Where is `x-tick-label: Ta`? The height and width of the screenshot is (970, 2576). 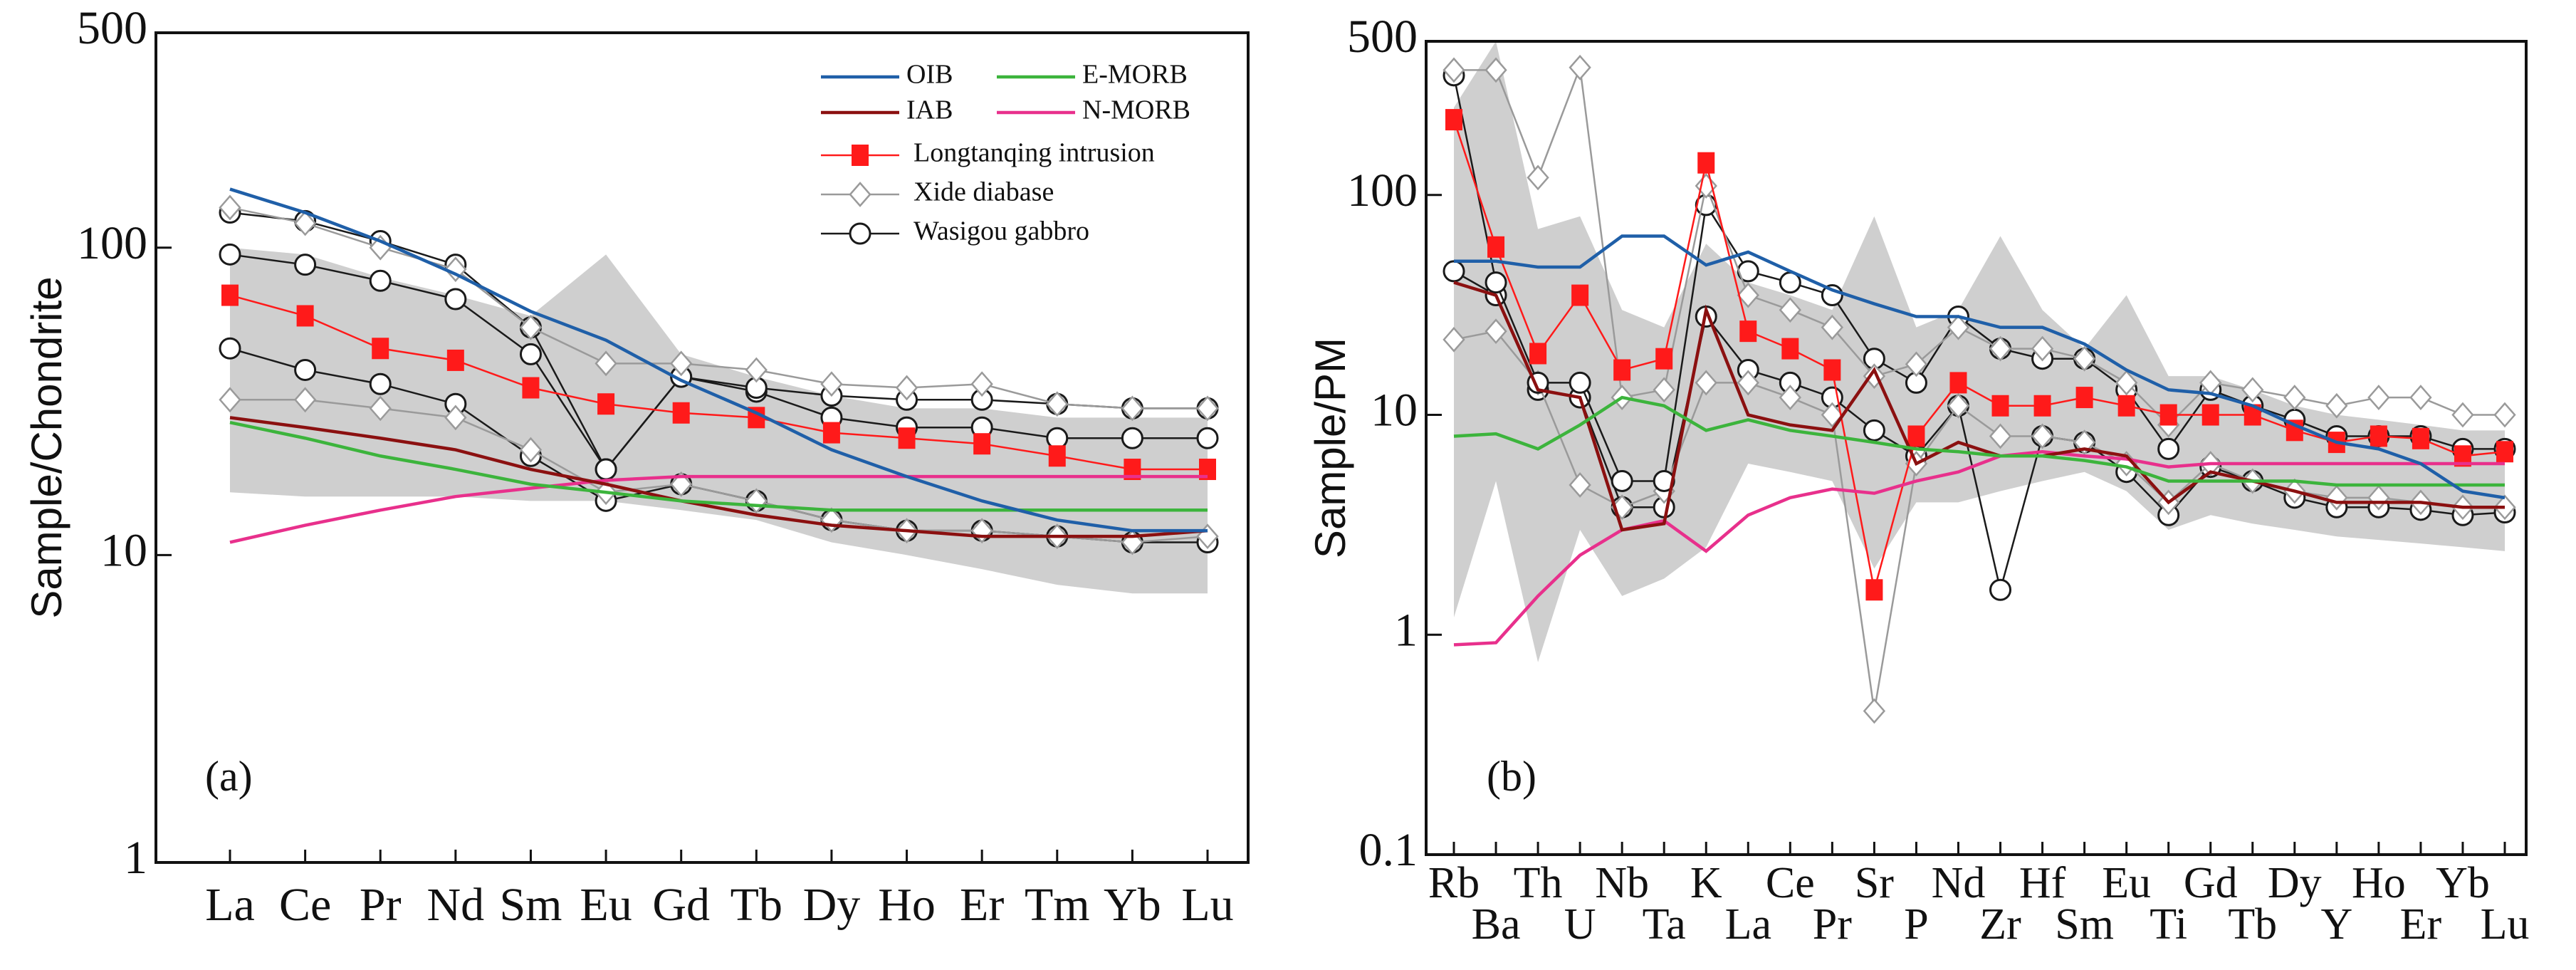 x-tick-label: Ta is located at coordinates (1664, 924).